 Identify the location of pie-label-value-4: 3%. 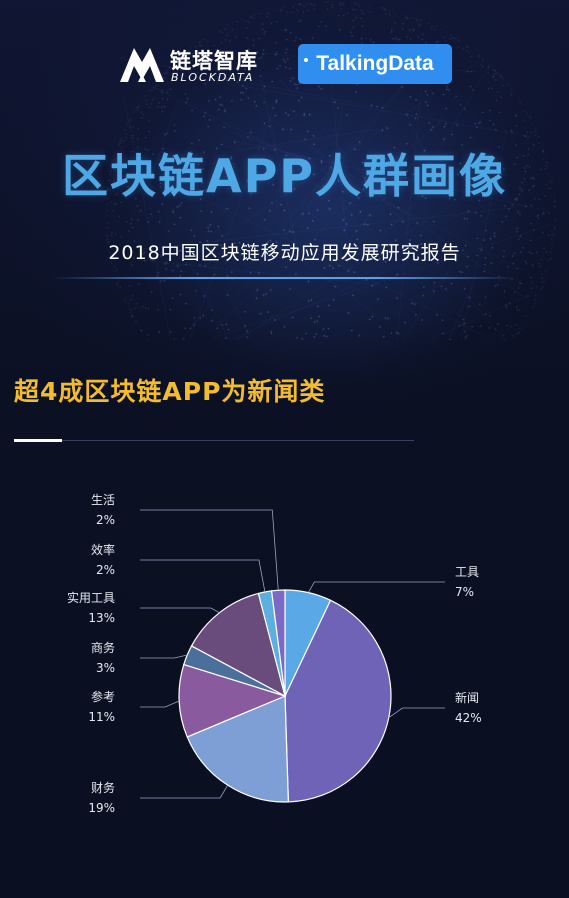
(105, 668).